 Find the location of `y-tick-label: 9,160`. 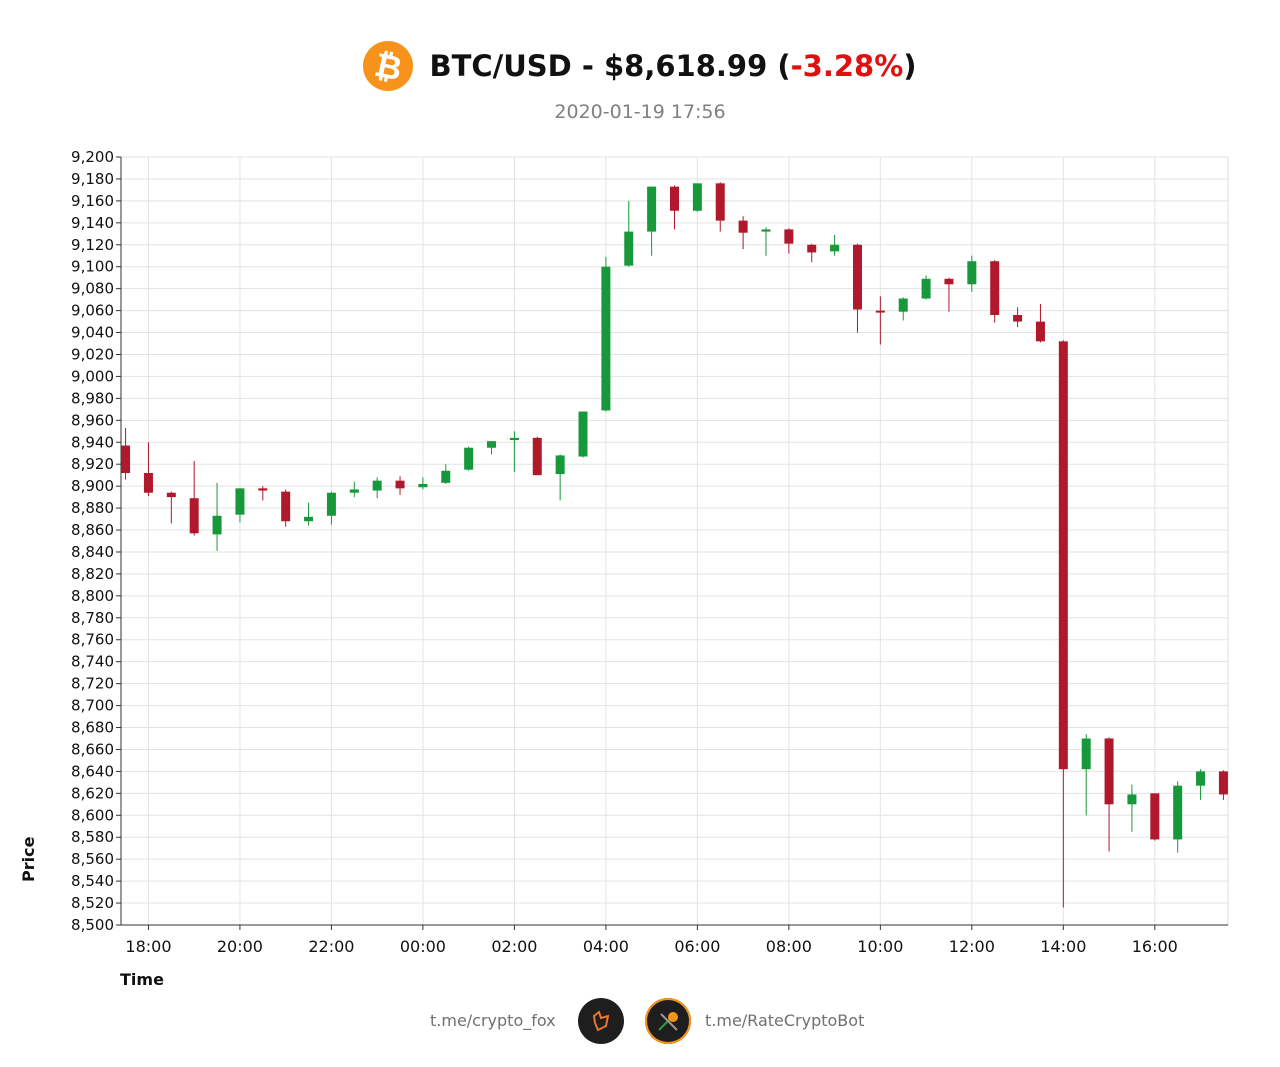

y-tick-label: 9,160 is located at coordinates (92, 201).